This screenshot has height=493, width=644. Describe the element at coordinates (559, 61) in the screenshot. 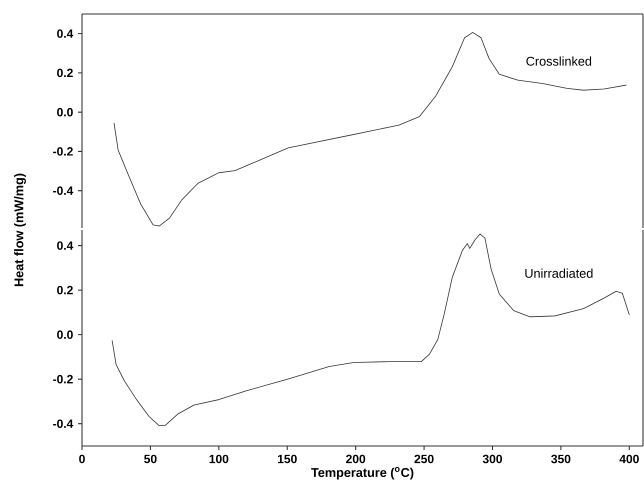

I see `series-label: Crosslinked` at that location.